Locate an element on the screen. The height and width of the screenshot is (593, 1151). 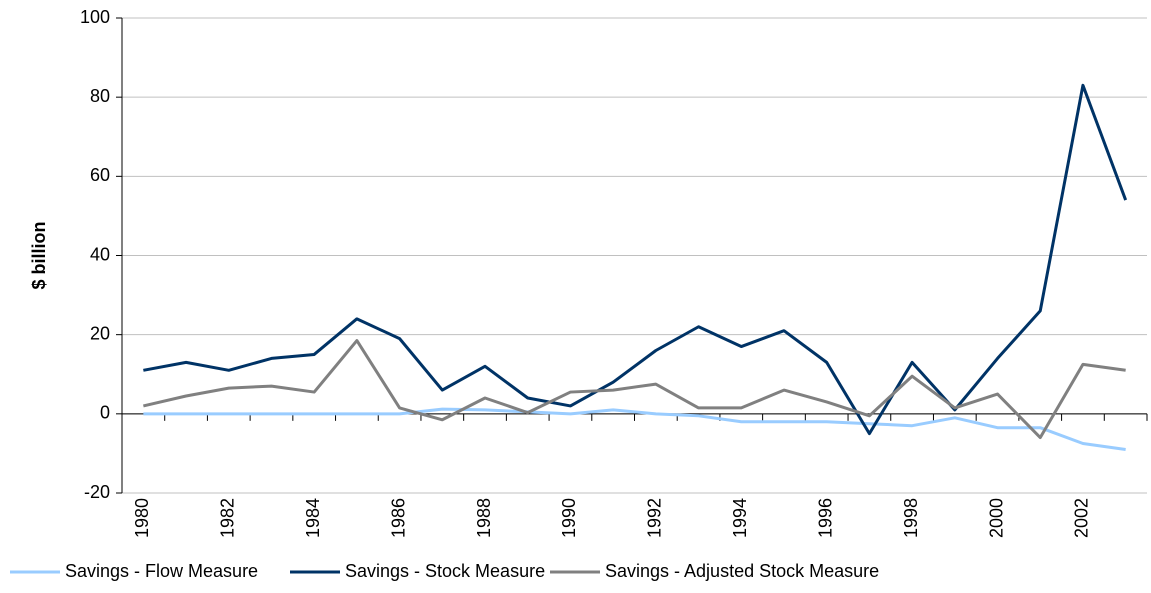
y-tick-label: 20 is located at coordinates (100, 333).